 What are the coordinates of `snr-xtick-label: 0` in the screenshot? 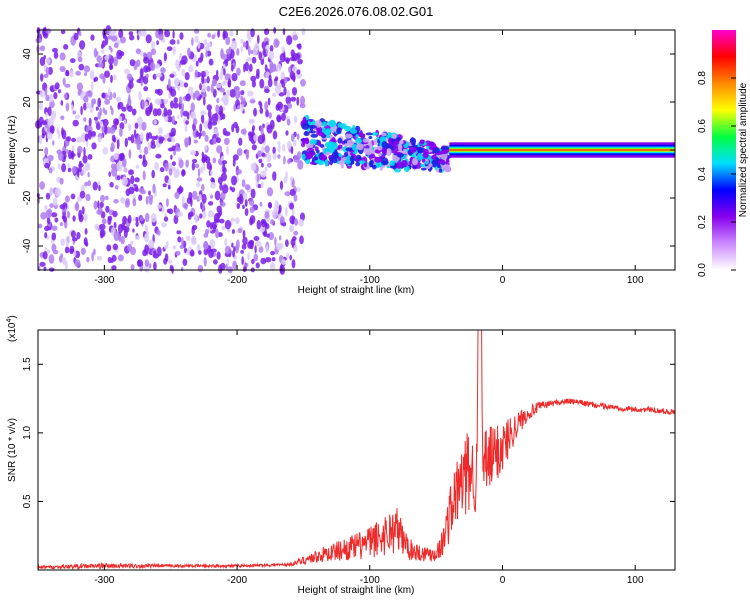 It's located at (503, 580).